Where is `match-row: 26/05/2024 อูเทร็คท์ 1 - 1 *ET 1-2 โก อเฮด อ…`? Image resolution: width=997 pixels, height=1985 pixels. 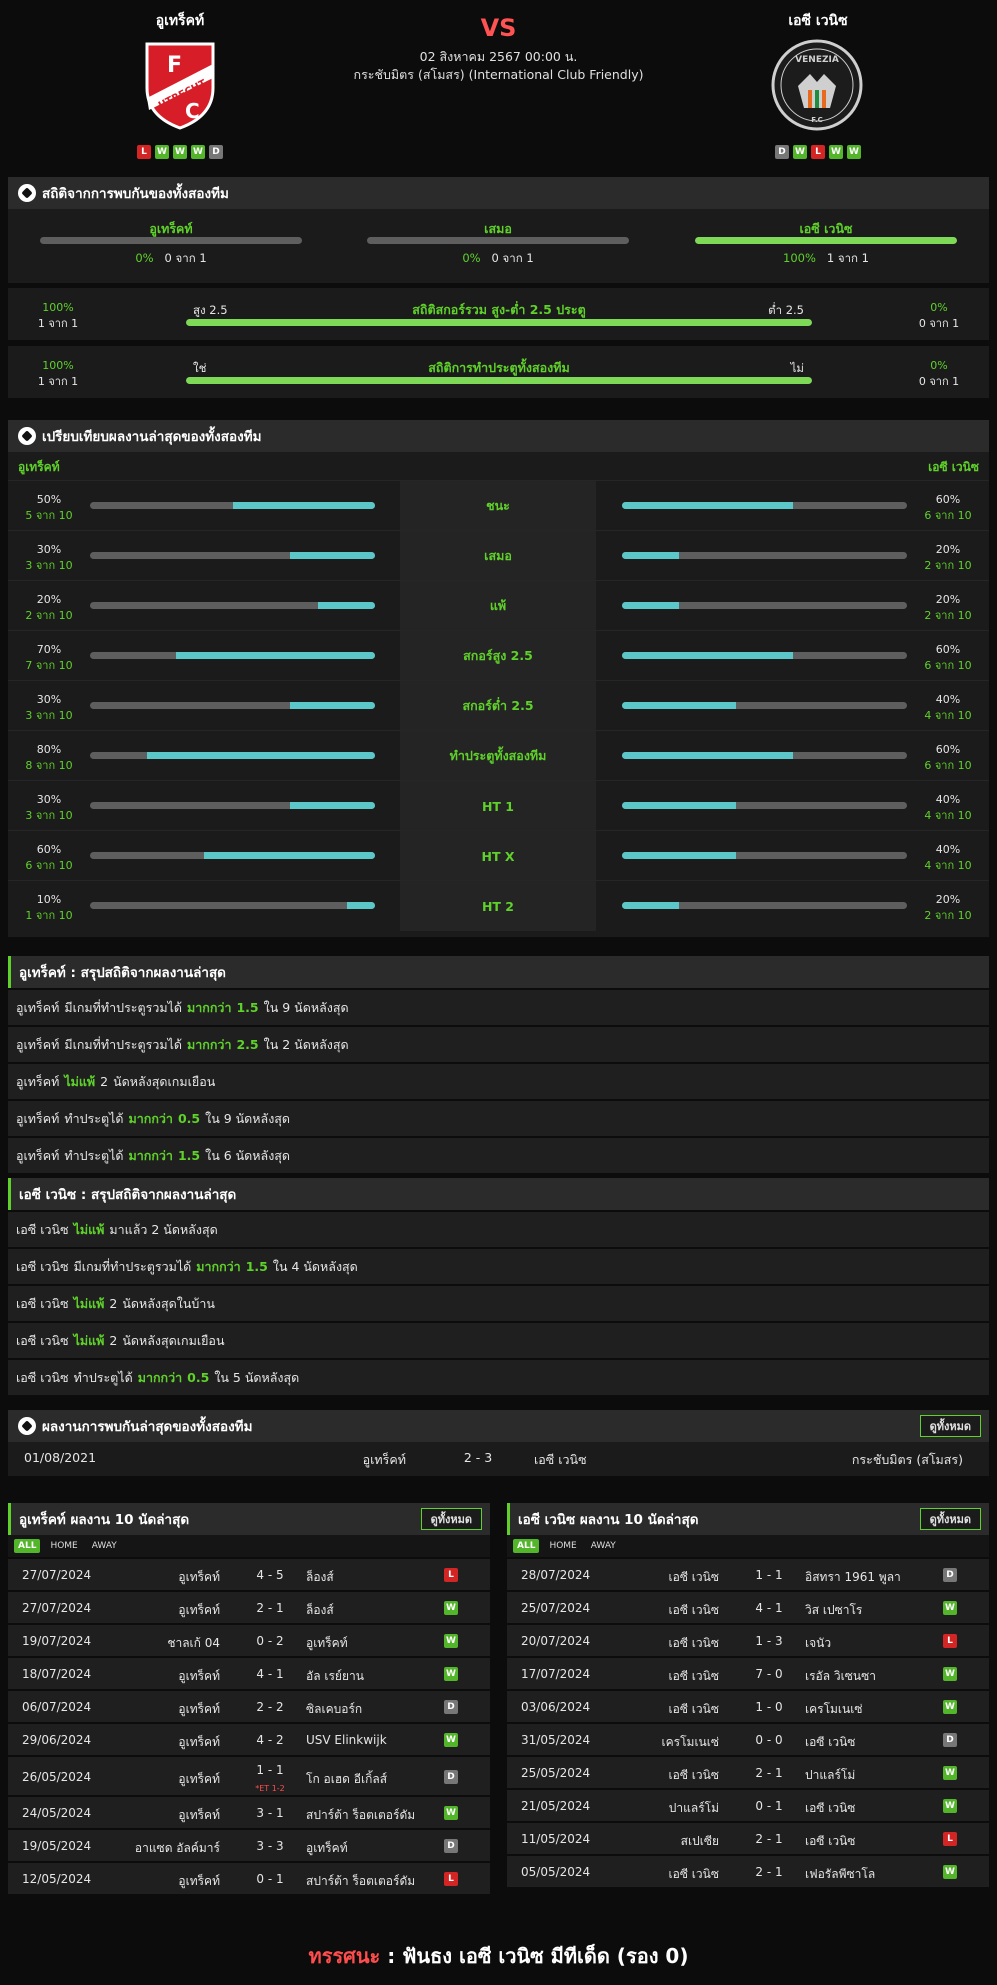 match-row: 26/05/2024 อูเทร็คท์ 1 - 1 *ET 1-2 โก อเฮด อ… is located at coordinates (249, 1776).